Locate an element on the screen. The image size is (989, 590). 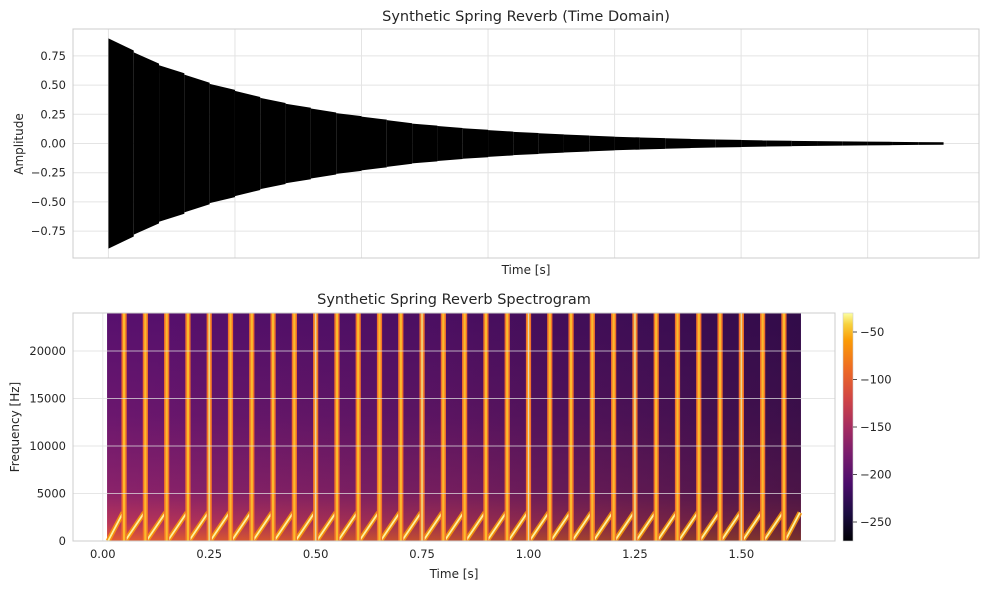
spectrogram-x-tick-3: 0.75 is located at coordinates (422, 554).